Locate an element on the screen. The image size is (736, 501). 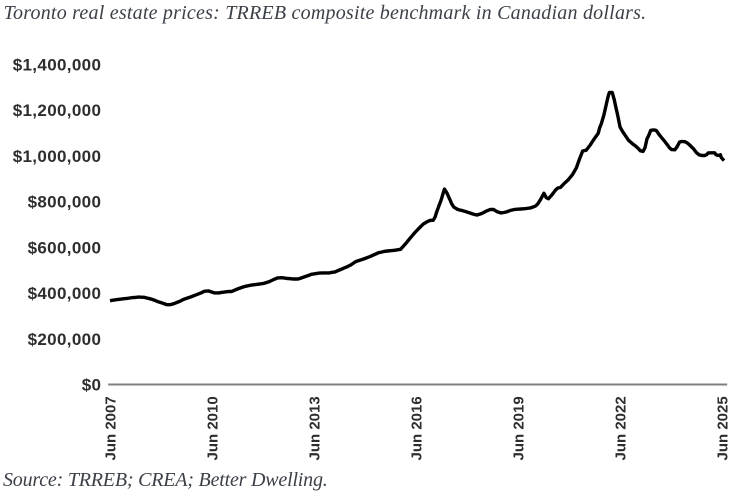
svg-text: $400,000 is located at coordinates (65, 293).